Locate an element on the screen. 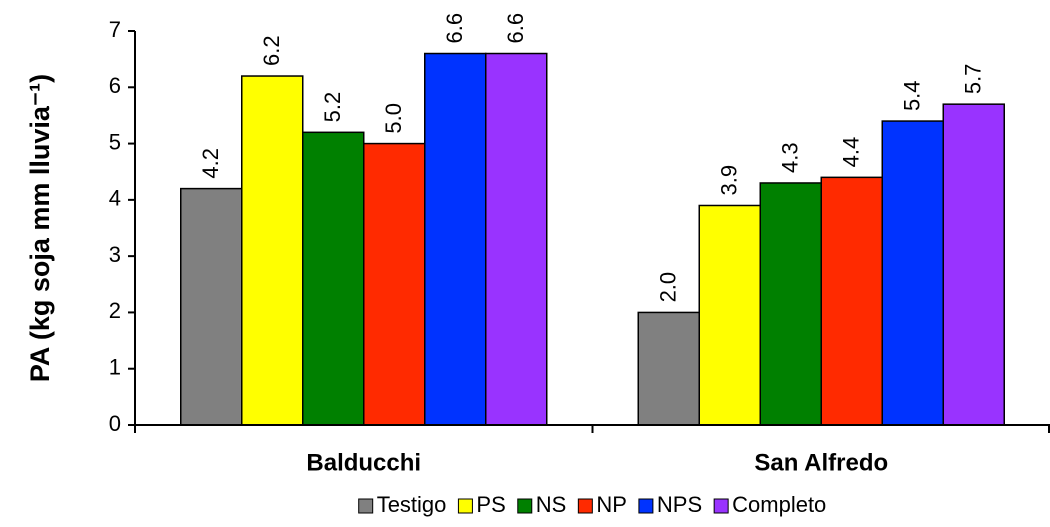 This screenshot has width=1050, height=527. value-label: 4.2 is located at coordinates (210, 163).